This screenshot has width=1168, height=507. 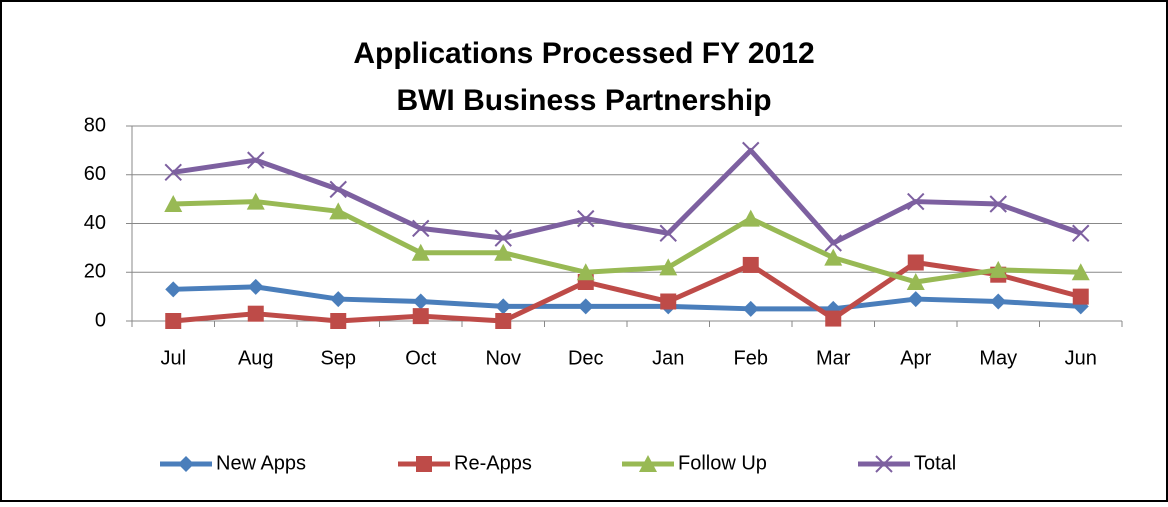 What do you see at coordinates (256, 358) in the screenshot?
I see `x-tick-label: Aug` at bounding box center [256, 358].